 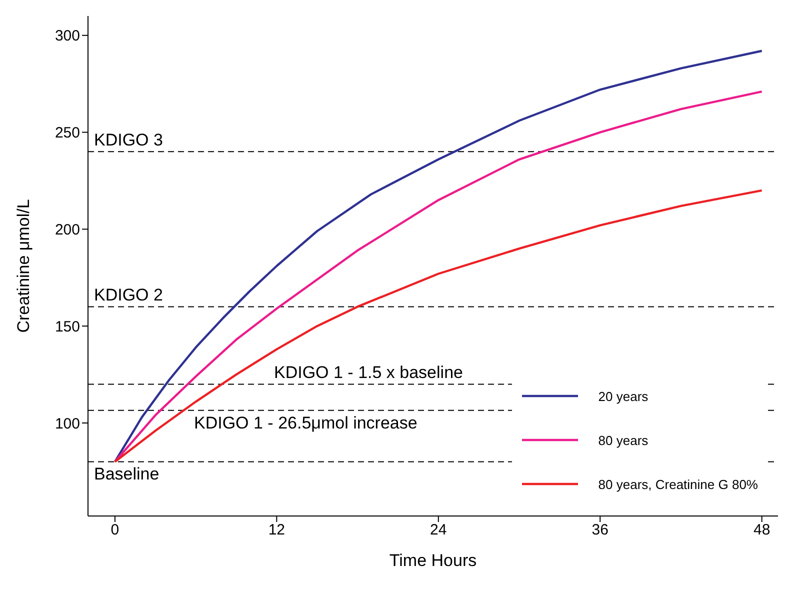 I want to click on y-tick-label: 300, so click(x=67, y=36).